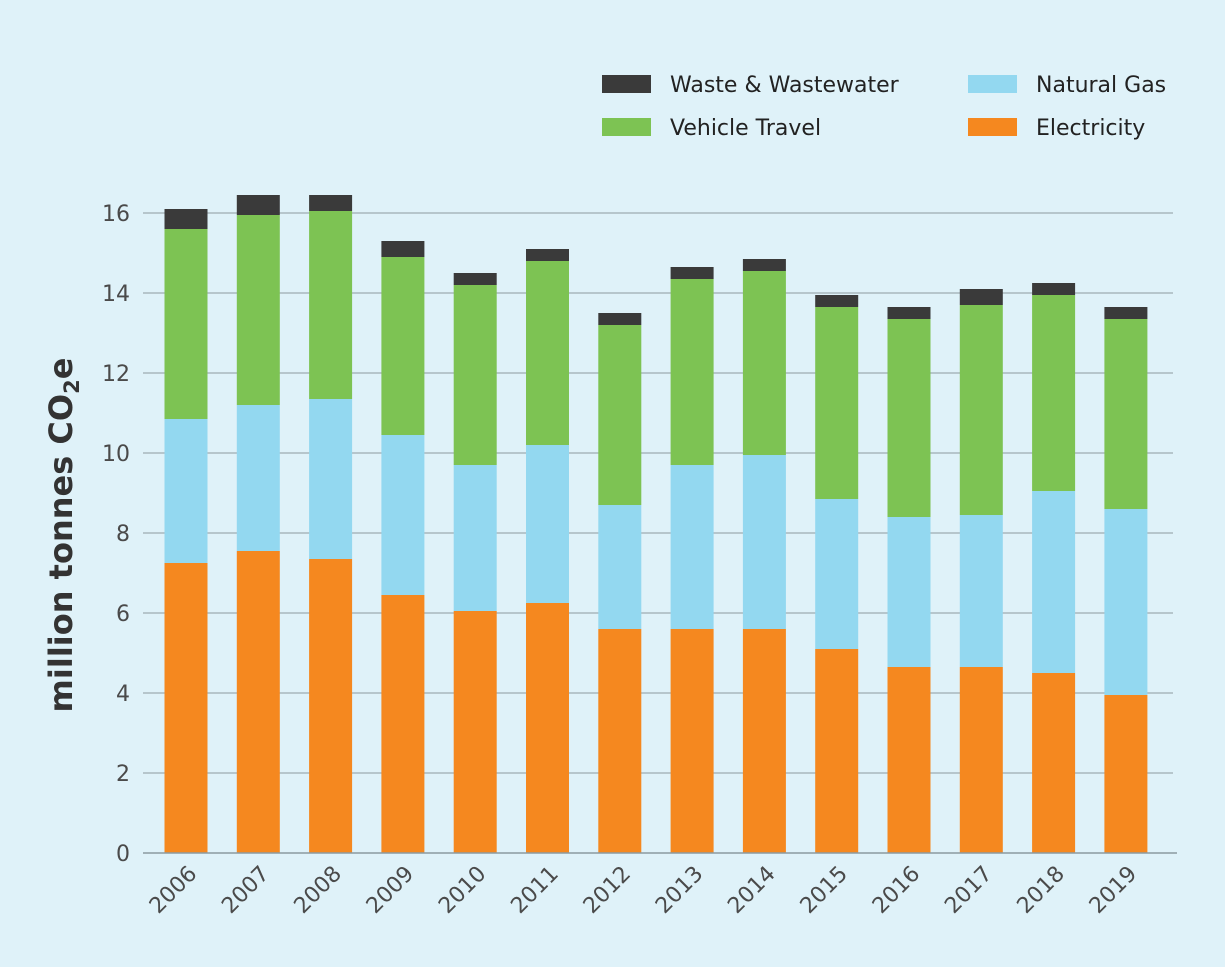 The height and width of the screenshot is (967, 1225). What do you see at coordinates (981, 410) in the screenshot?
I see `bar-vehicle-travel-2017` at bounding box center [981, 410].